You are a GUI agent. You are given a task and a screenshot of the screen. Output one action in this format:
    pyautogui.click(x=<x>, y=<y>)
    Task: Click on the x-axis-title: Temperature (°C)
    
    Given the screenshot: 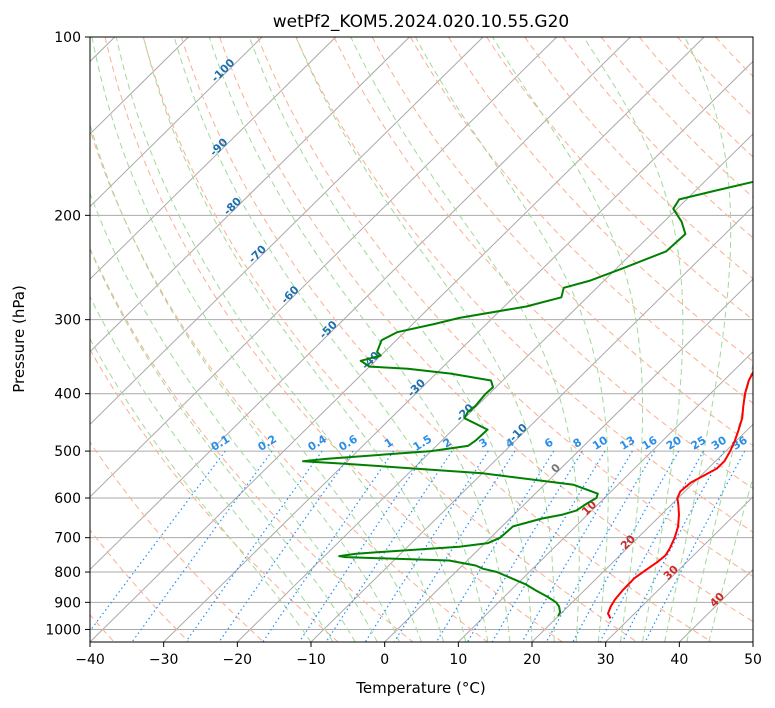 What is the action you would take?
    pyautogui.click(x=420, y=688)
    